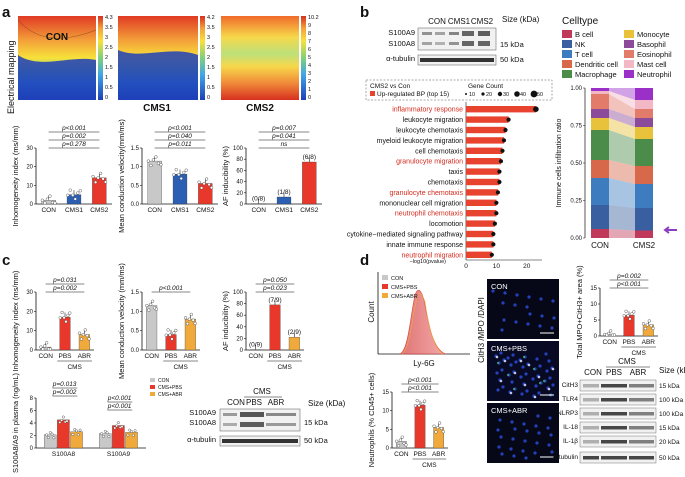 The height and width of the screenshot is (477, 685). I want to click on panel-a-label: a, so click(6, 12).